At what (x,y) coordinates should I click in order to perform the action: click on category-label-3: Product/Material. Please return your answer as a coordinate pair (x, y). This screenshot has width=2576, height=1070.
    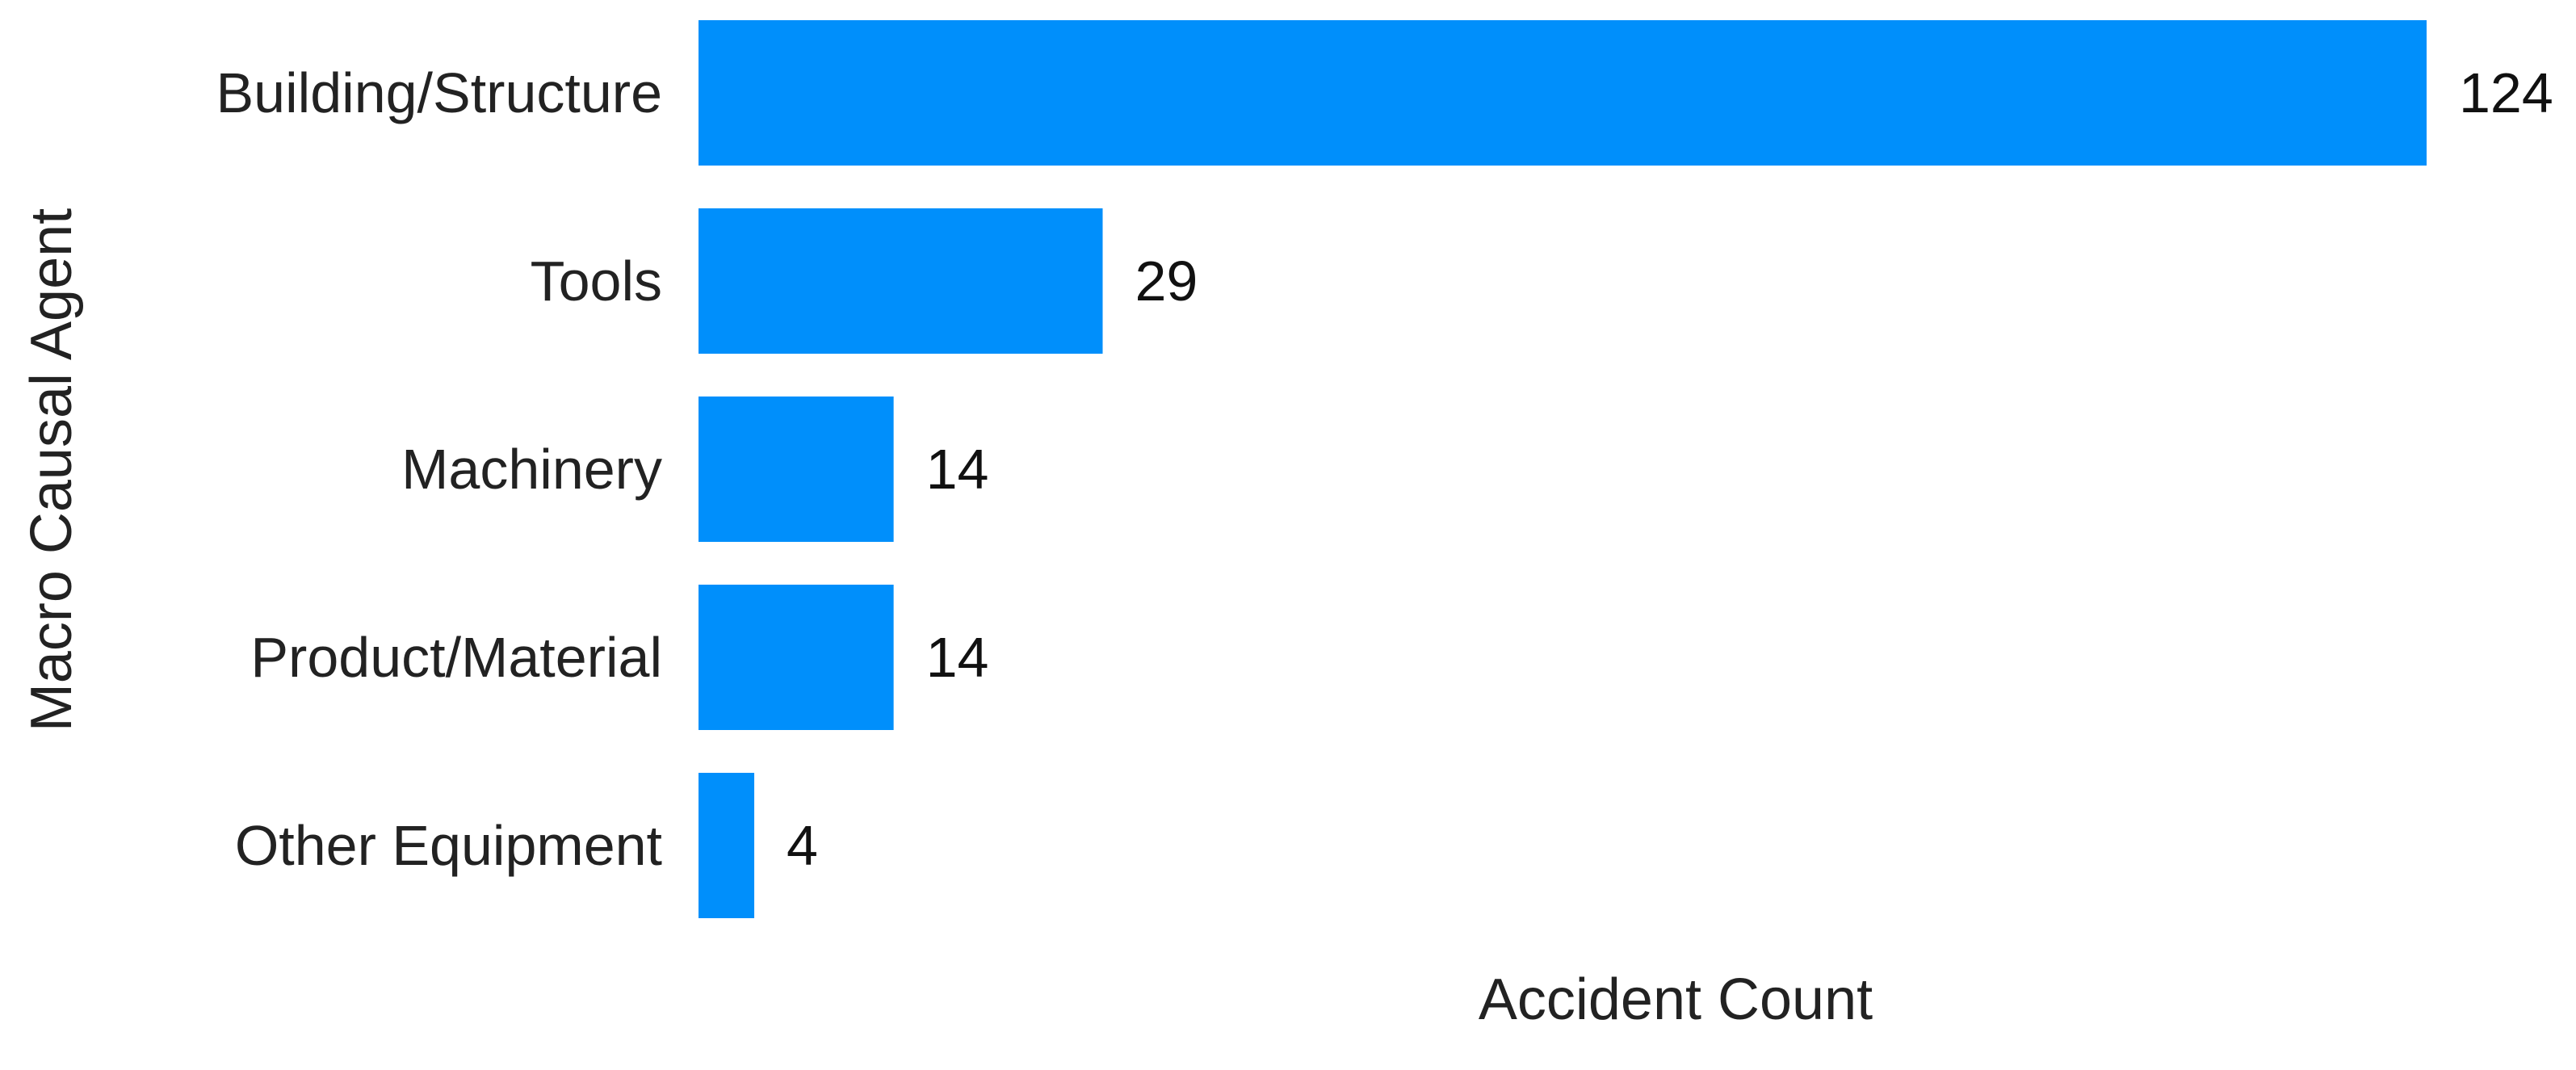
    Looking at the image, I should click on (456, 657).